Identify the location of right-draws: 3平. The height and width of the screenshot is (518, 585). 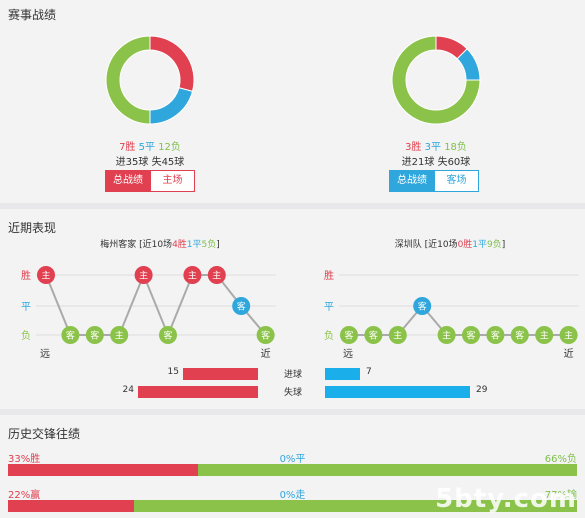
(432, 147).